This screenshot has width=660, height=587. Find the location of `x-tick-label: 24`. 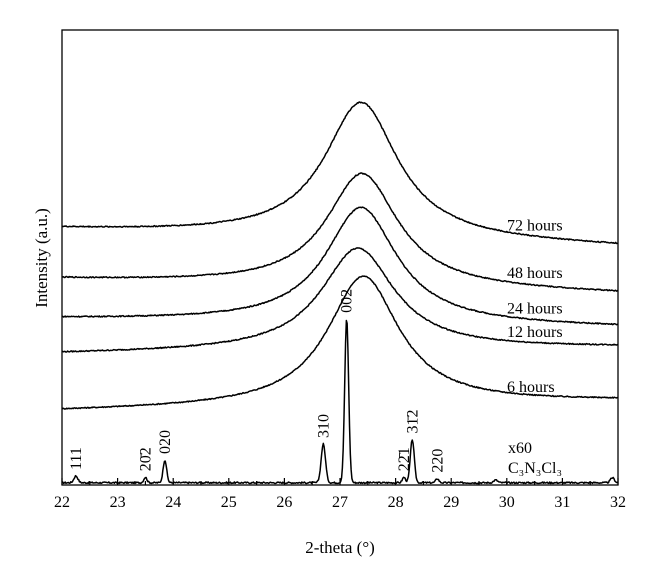

x-tick-label: 24 is located at coordinates (173, 502).